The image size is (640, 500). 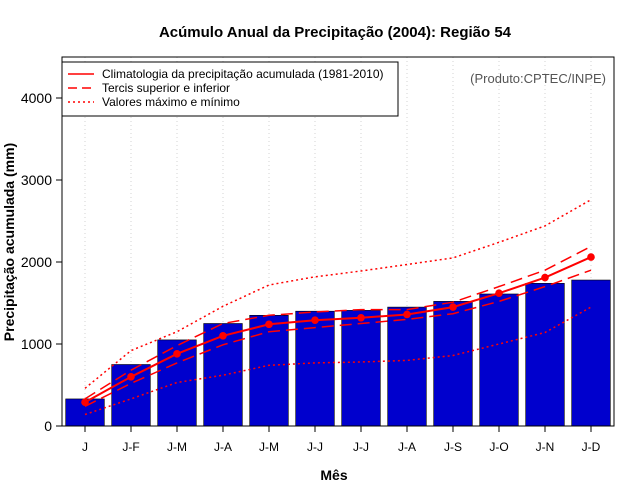 I want to click on y-axis-ticks: 0 1000 2000 3000 4000, so click(x=41, y=262).